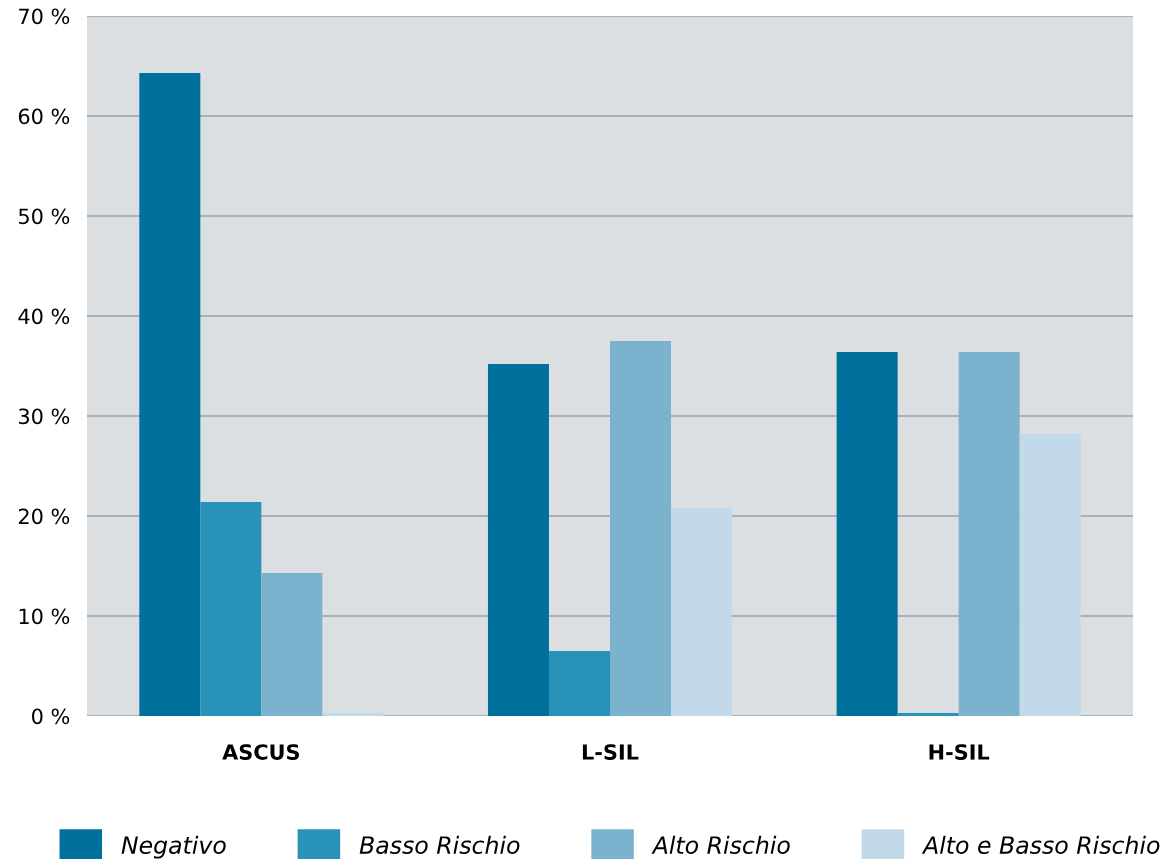 This screenshot has width=1164, height=859. What do you see at coordinates (610, 752) in the screenshot?
I see `x-tick-label: L-SIL` at bounding box center [610, 752].